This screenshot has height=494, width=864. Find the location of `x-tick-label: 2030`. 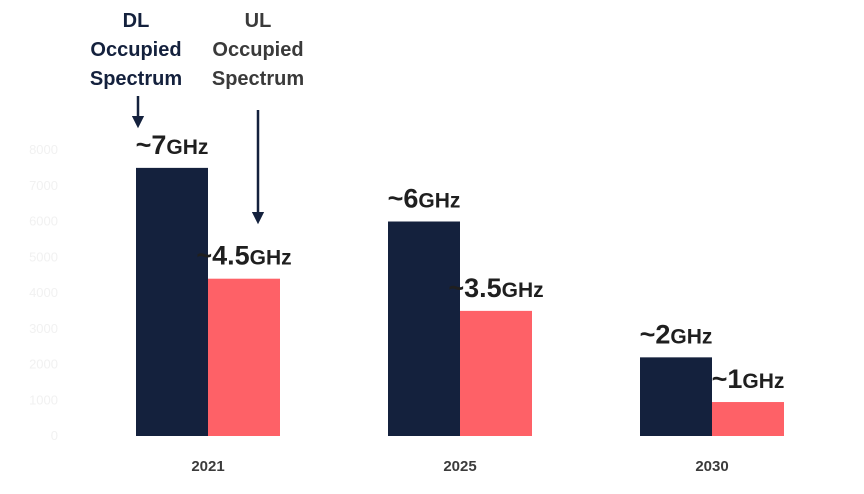

x-tick-label: 2030 is located at coordinates (711, 466).